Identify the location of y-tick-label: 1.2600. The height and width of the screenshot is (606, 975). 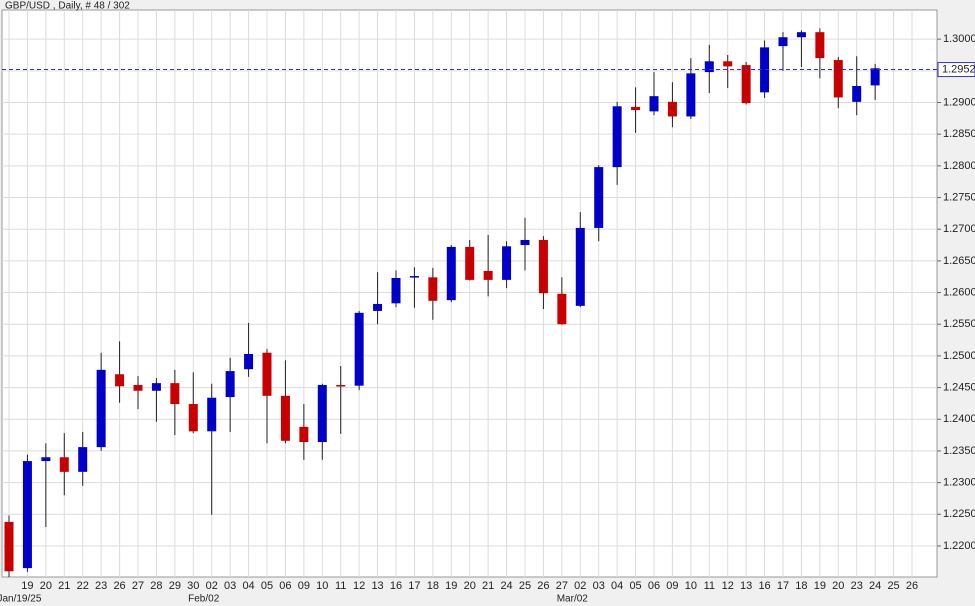
(959, 292).